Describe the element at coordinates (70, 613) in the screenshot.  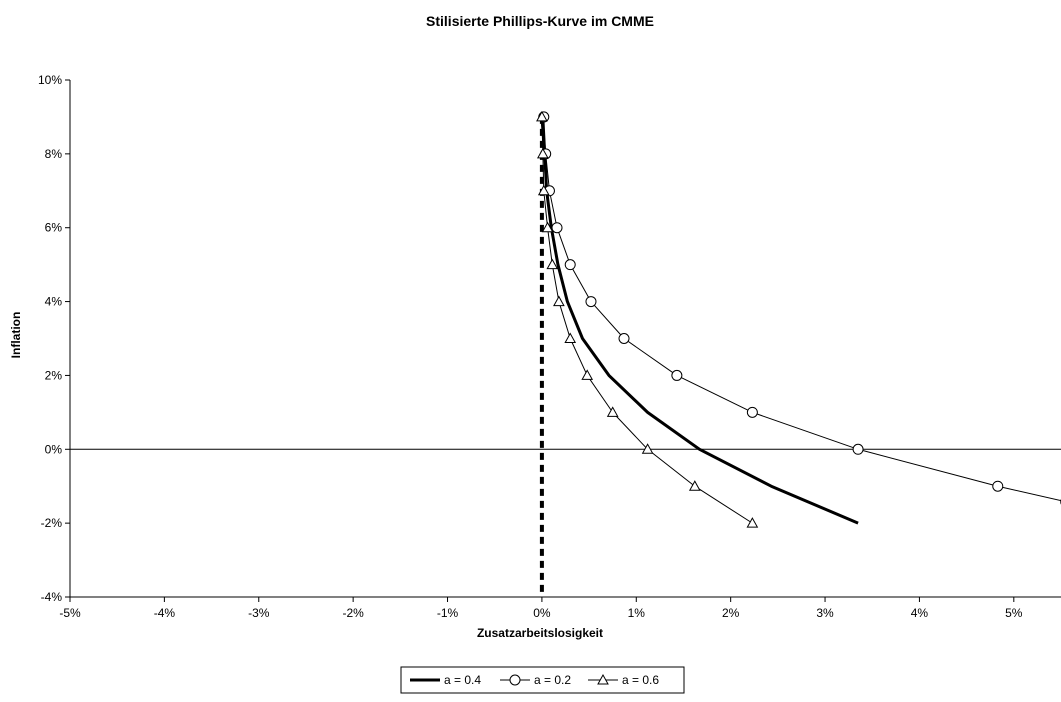
I see `x-tick-label: -5%` at that location.